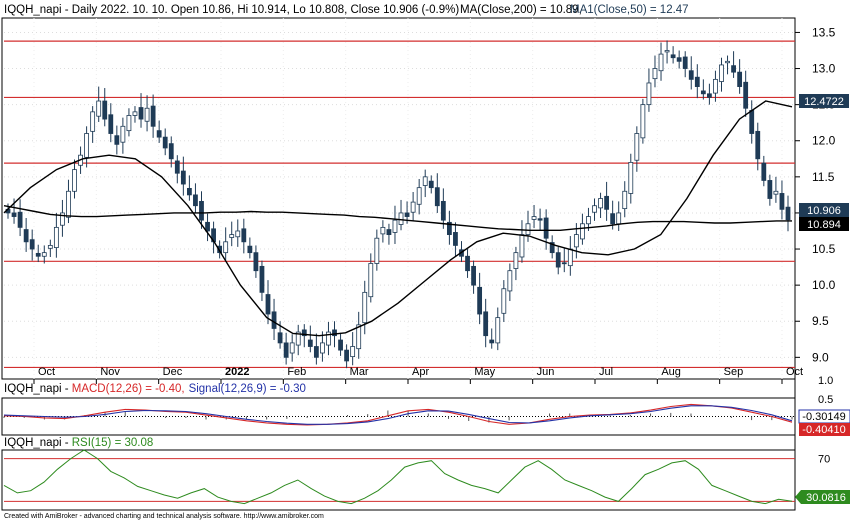 The width and height of the screenshot is (850, 525). Describe the element at coordinates (247, 389) in the screenshot. I see `signal-label: Signal(12,26,9) = -0.30` at that location.